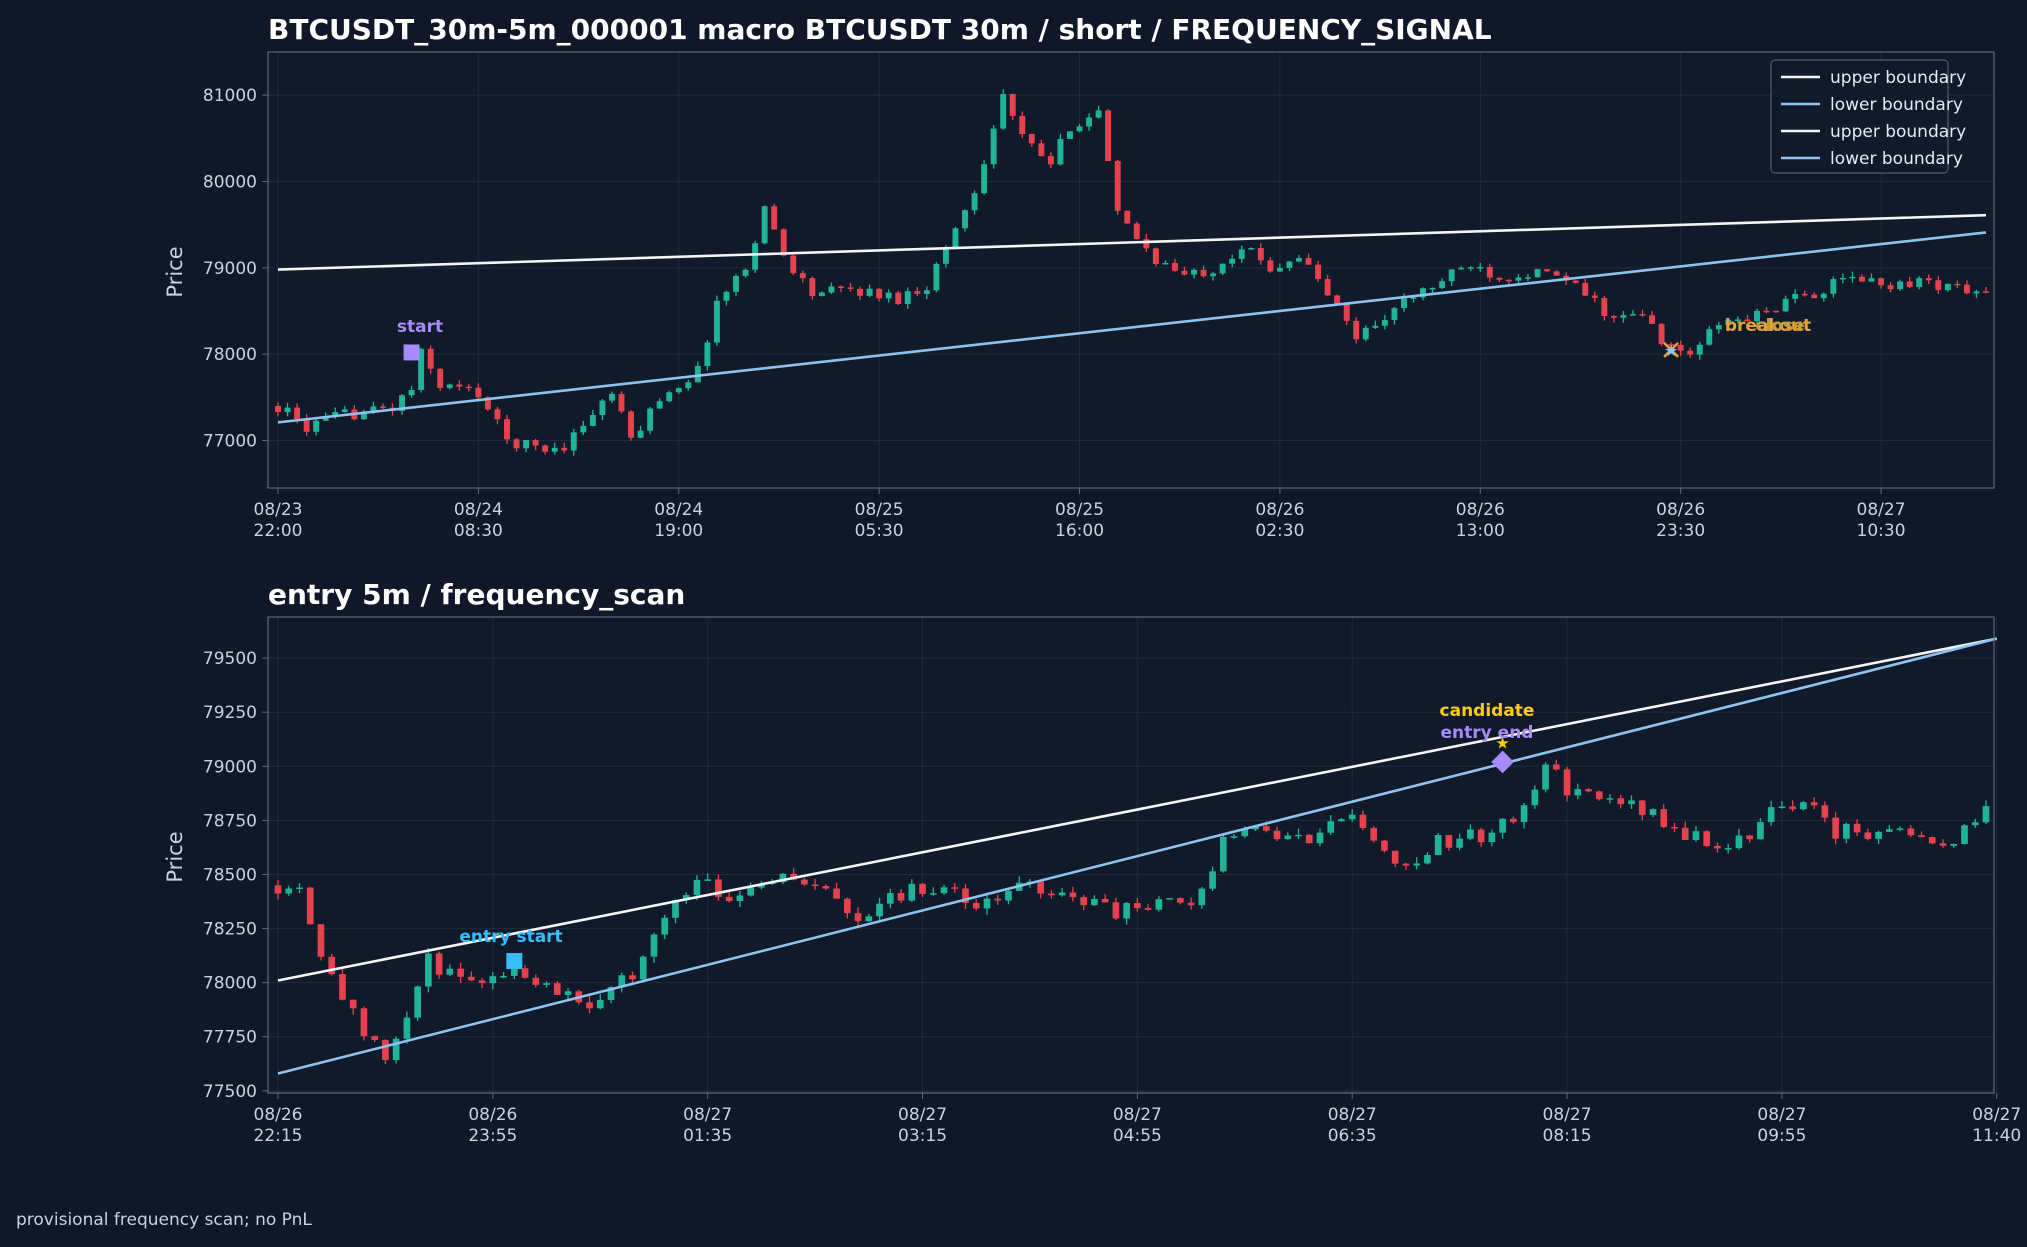  I want to click on entry-y-tick-label: 77500, so click(230, 1092).